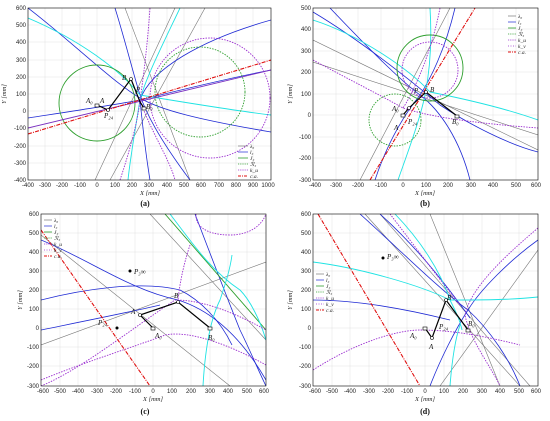 Image resolution: width=550 pixels, height=421 pixels. What do you see at coordinates (20, 147) in the screenshot?
I see `panel-a-ytick: -200` at bounding box center [20, 147].